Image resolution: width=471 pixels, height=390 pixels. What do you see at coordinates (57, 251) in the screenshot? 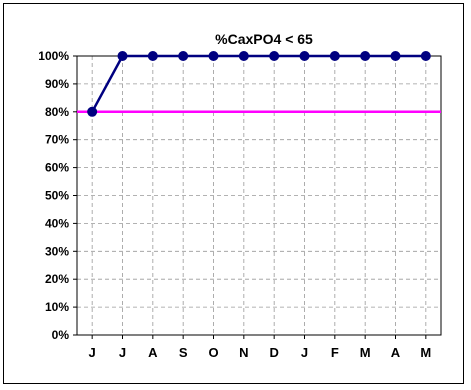
I see `y-tick-label: 30%` at bounding box center [57, 251].